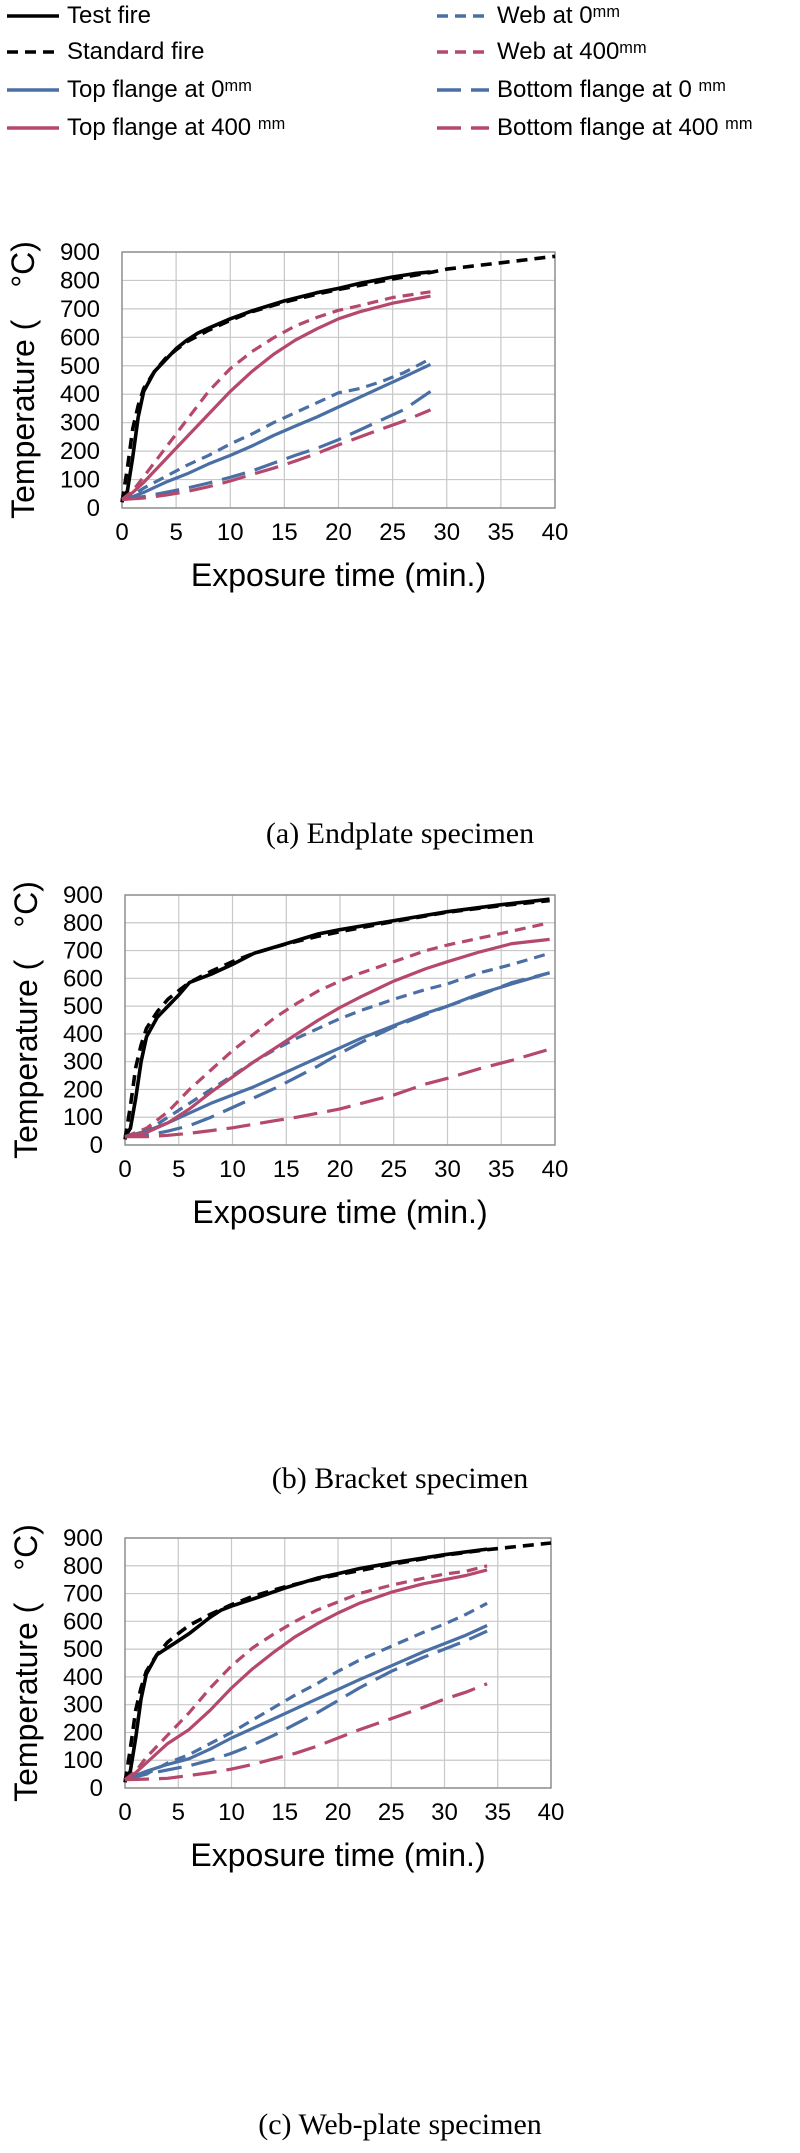 The width and height of the screenshot is (800, 2153). I want to click on legend-item-bottom-flange-at-400: Bottom flange at 400 ᵐᵐ, so click(615, 128).